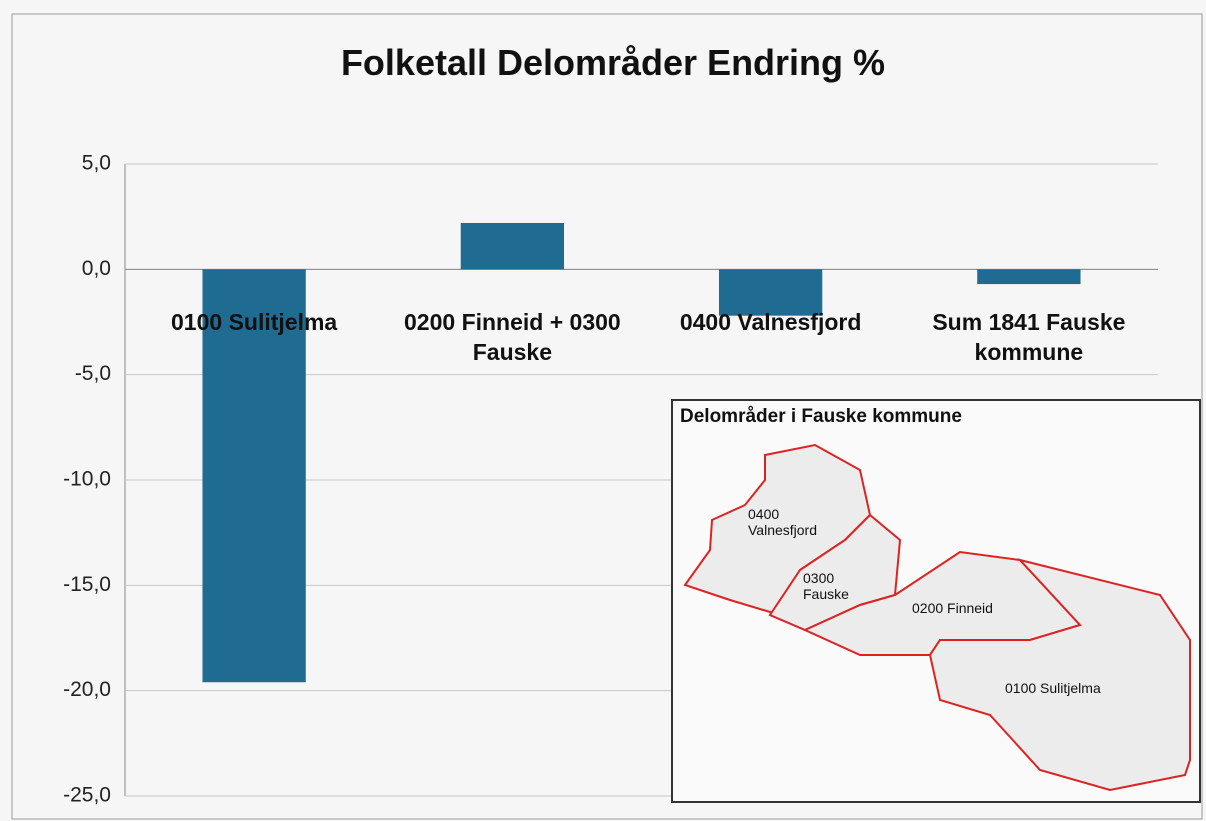 The image size is (1206, 821). I want to click on y-tick-label: -10,0, so click(87, 479).